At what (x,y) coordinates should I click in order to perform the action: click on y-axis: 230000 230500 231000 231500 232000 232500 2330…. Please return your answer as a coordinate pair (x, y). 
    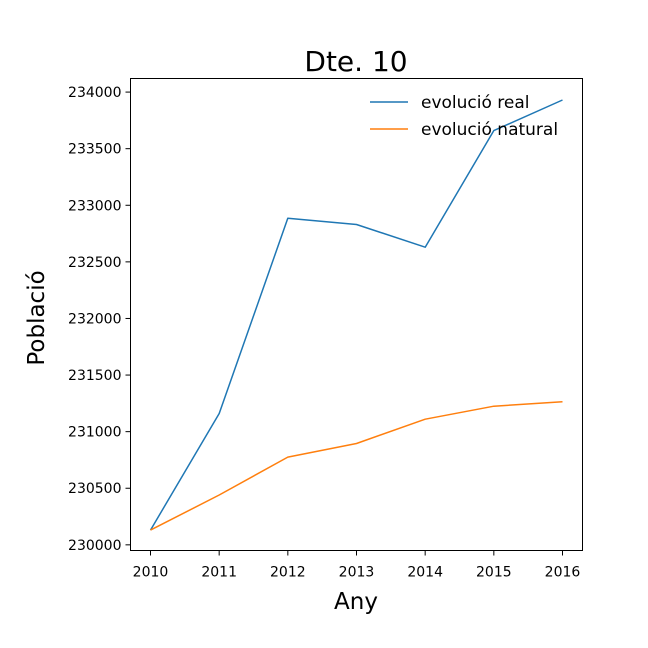
    Looking at the image, I should click on (99, 319).